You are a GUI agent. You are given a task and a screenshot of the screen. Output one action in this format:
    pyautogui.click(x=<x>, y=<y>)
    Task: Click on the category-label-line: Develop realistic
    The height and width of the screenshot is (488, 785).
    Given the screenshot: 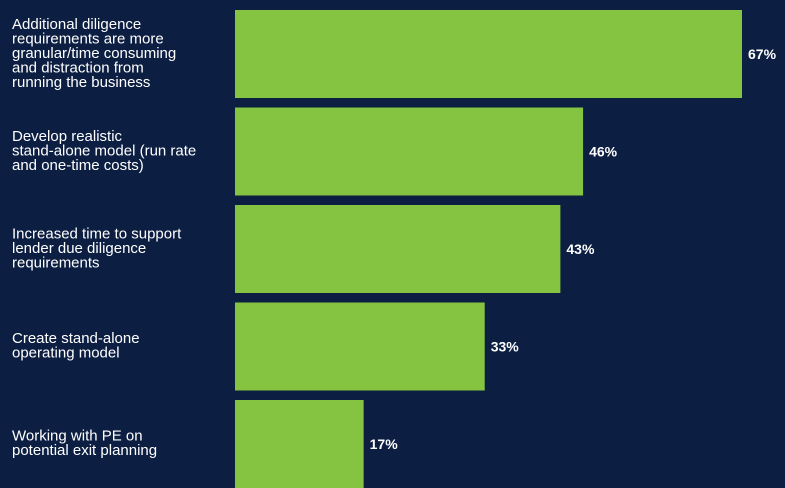 What is the action you would take?
    pyautogui.click(x=67, y=136)
    